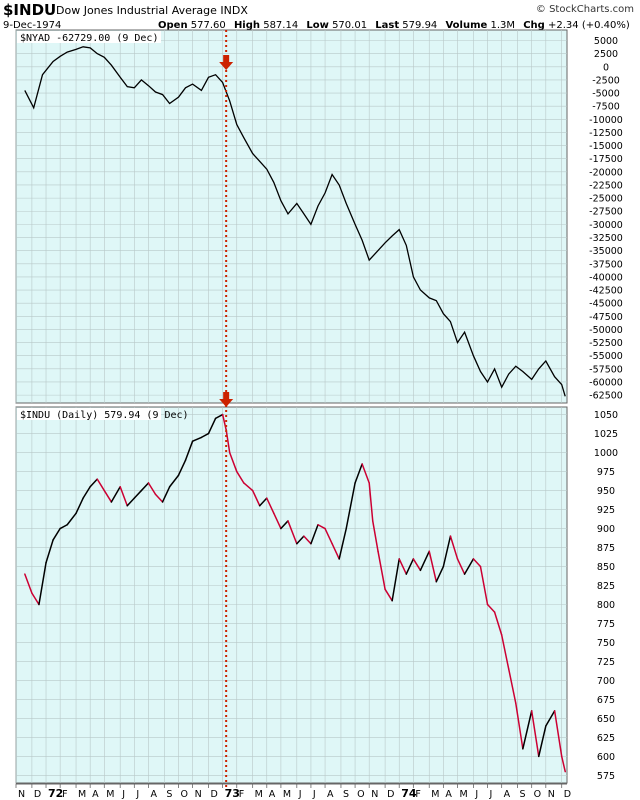  Describe the element at coordinates (232, 793) in the screenshot. I see `x-tick-label: 73` at that location.